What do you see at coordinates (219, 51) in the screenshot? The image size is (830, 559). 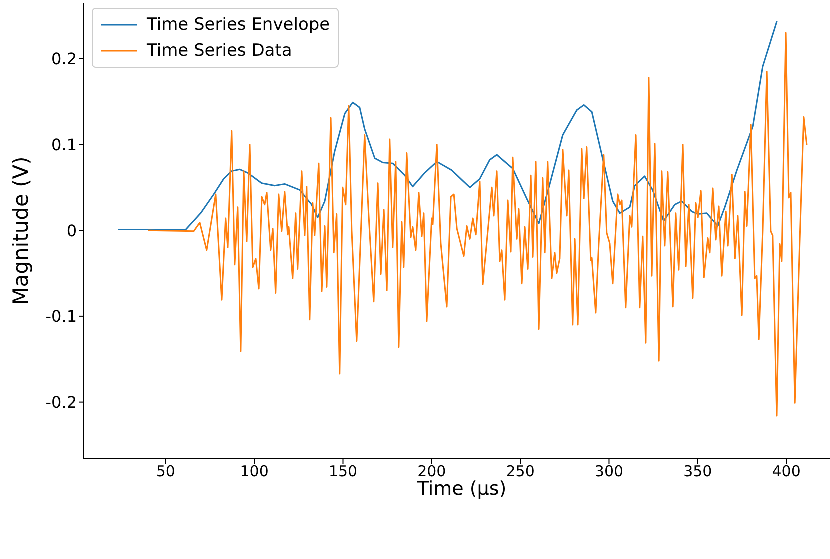 I see `legend-label: Time Series Data` at bounding box center [219, 51].